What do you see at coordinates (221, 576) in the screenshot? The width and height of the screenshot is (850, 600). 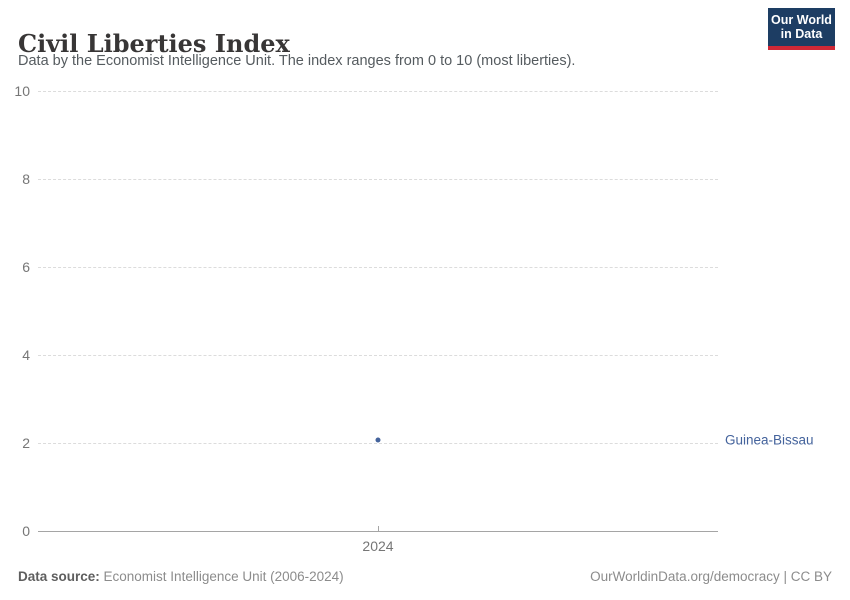 I see `data-source-value: Economist Intelligence Unit (2006-2024)` at bounding box center [221, 576].